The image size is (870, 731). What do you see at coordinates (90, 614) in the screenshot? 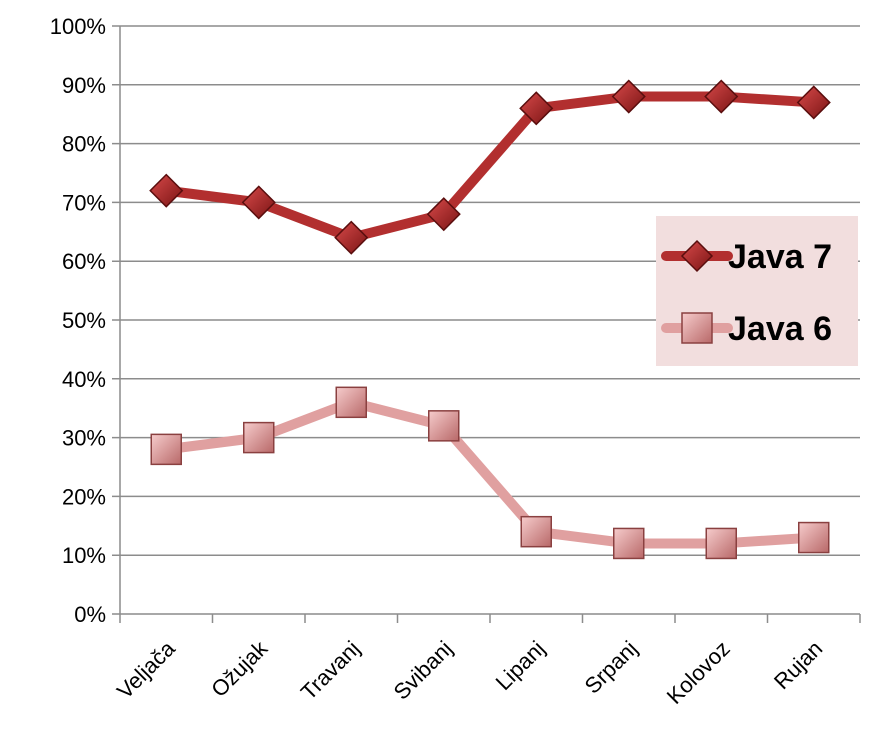
I see `y-tick-label: 0%` at bounding box center [90, 614].